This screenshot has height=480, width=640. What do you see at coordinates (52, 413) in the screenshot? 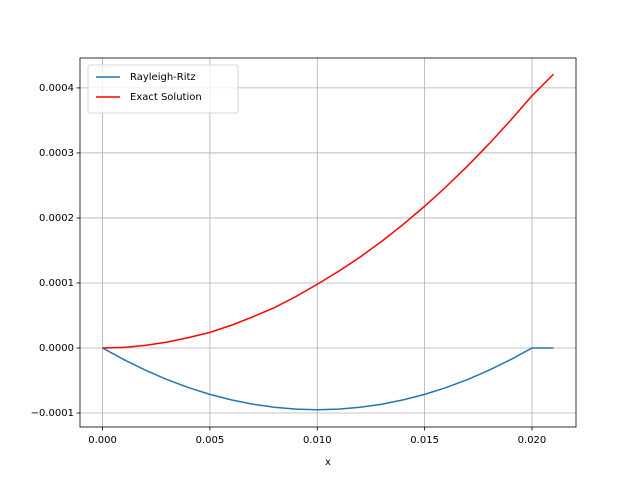
I see `y-tick-label: −0.0001` at bounding box center [52, 413].